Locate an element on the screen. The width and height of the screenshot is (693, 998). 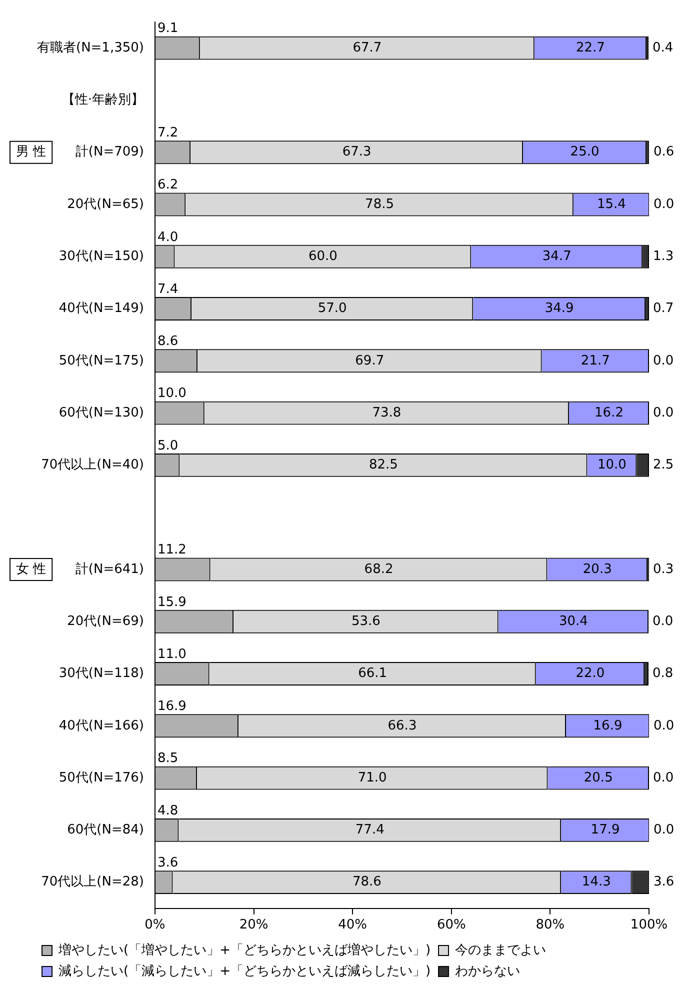
data-label: 21.7 is located at coordinates (595, 360).